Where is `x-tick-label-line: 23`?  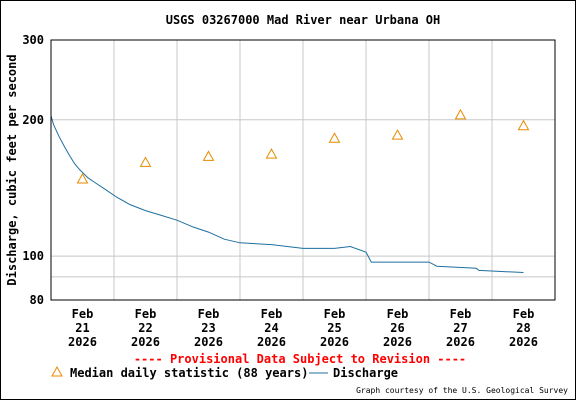 x-tick-label-line: 23 is located at coordinates (208, 328).